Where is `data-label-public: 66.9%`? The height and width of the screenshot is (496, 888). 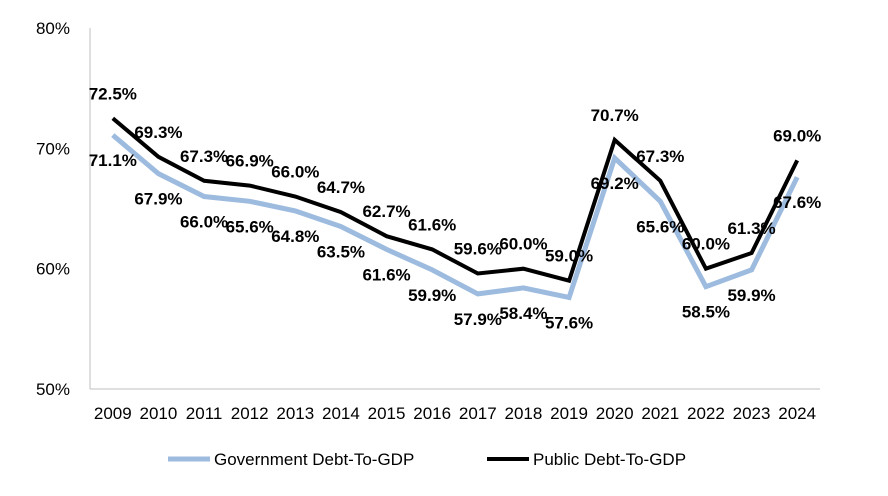
data-label-public: 66.9% is located at coordinates (250, 161).